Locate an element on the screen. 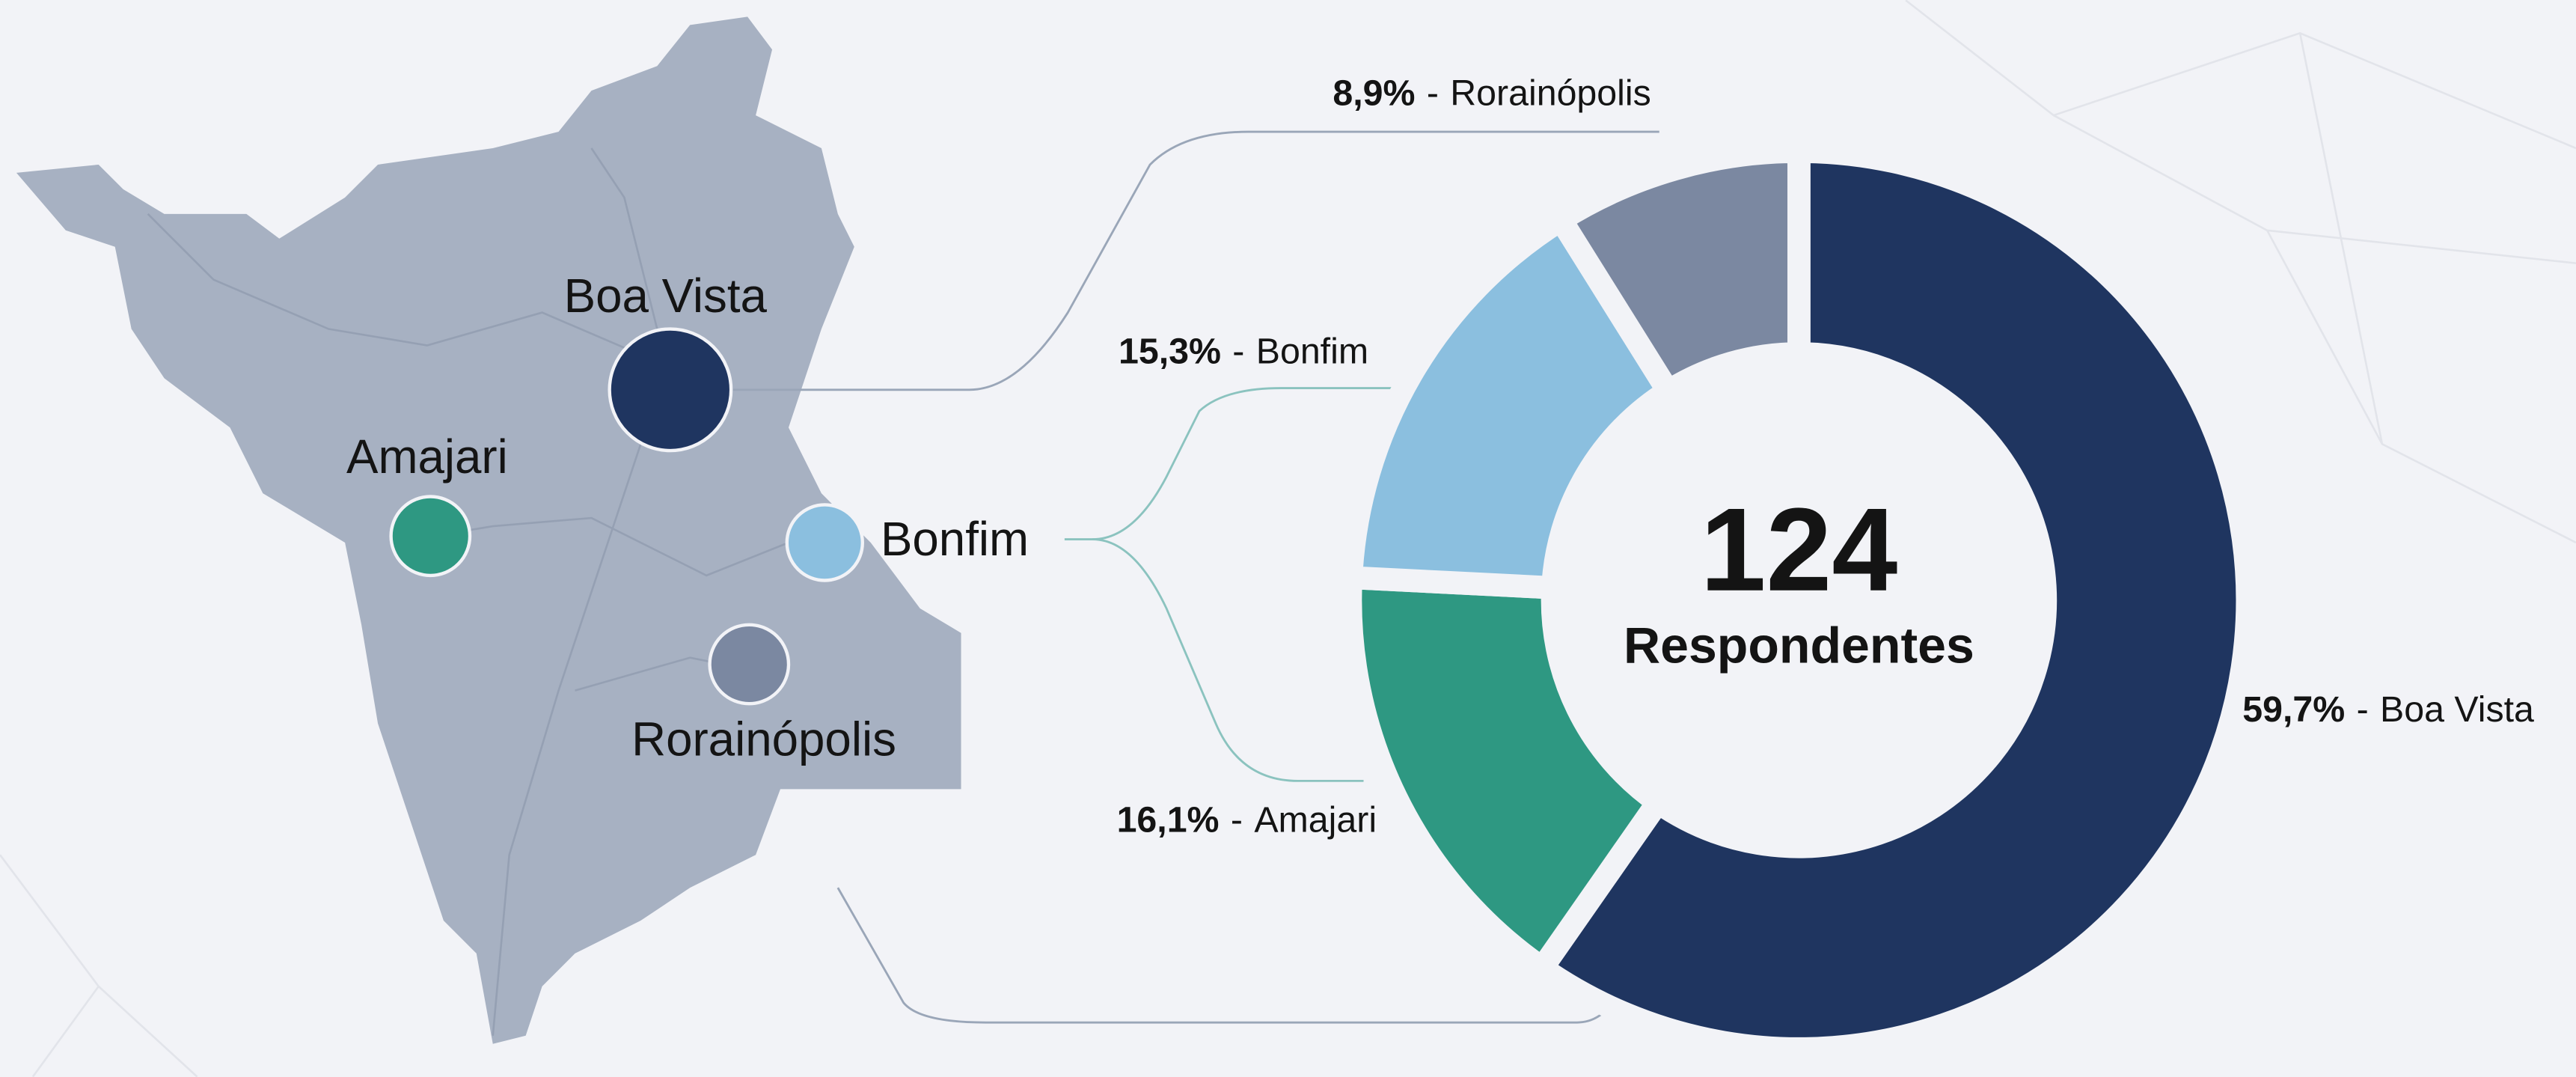 The height and width of the screenshot is (1077, 2576). slice-value-label: 15,3% is located at coordinates (1170, 351).